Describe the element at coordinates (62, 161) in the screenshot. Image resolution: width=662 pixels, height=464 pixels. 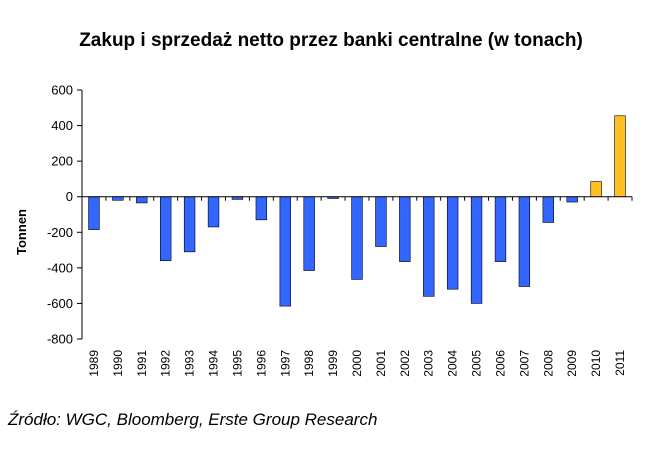
I see `y-tick-label: 200` at that location.